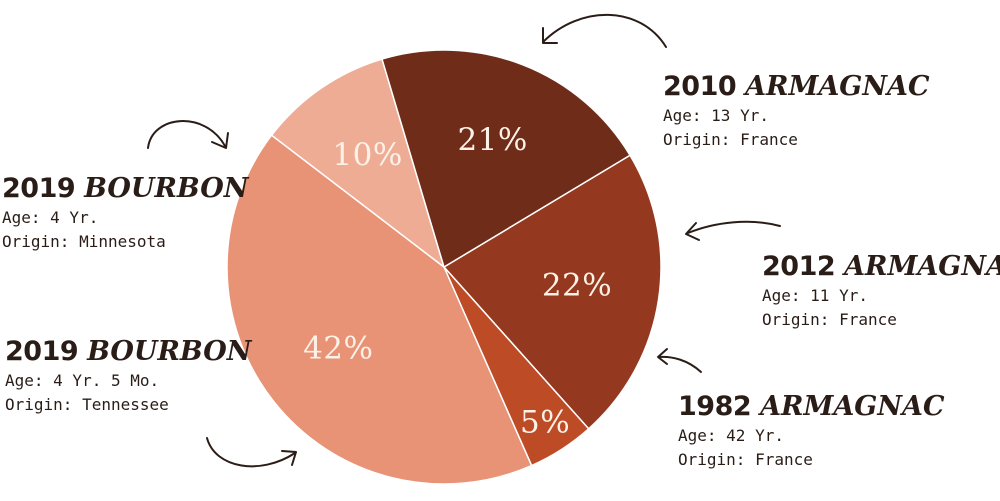 The width and height of the screenshot is (1000, 501). I want to click on label-2012-armagnac: 2012 ARMAGNAC Age: 11 Yr. Origin: France, so click(881, 291).